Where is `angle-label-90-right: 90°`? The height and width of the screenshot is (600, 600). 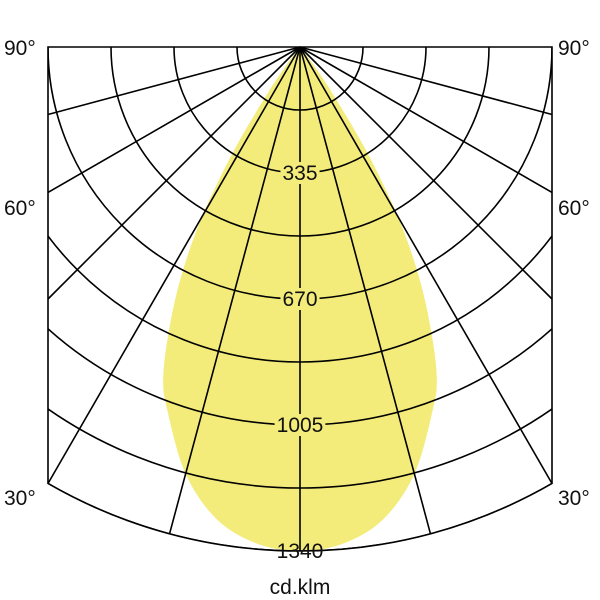
angle-label-90-right: 90° is located at coordinates (574, 48).